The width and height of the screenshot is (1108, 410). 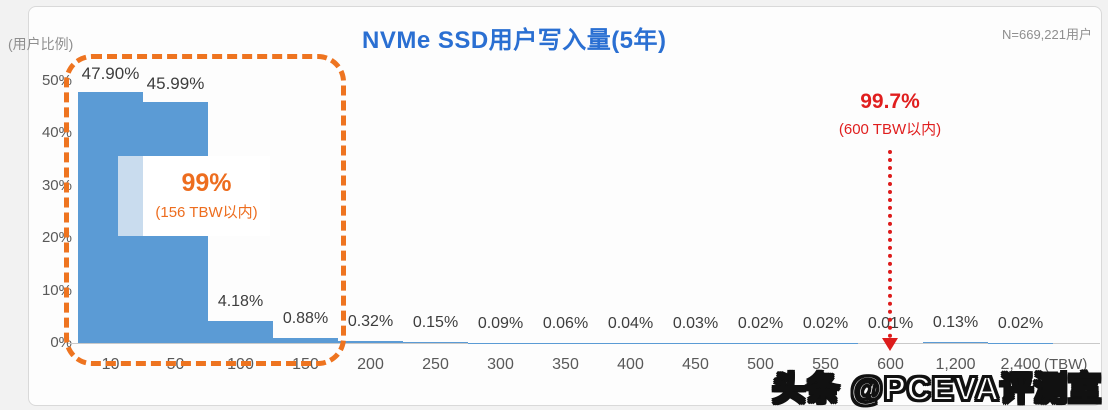 What do you see at coordinates (130, 196) in the screenshot?
I see `highlight-bar-strip` at bounding box center [130, 196].